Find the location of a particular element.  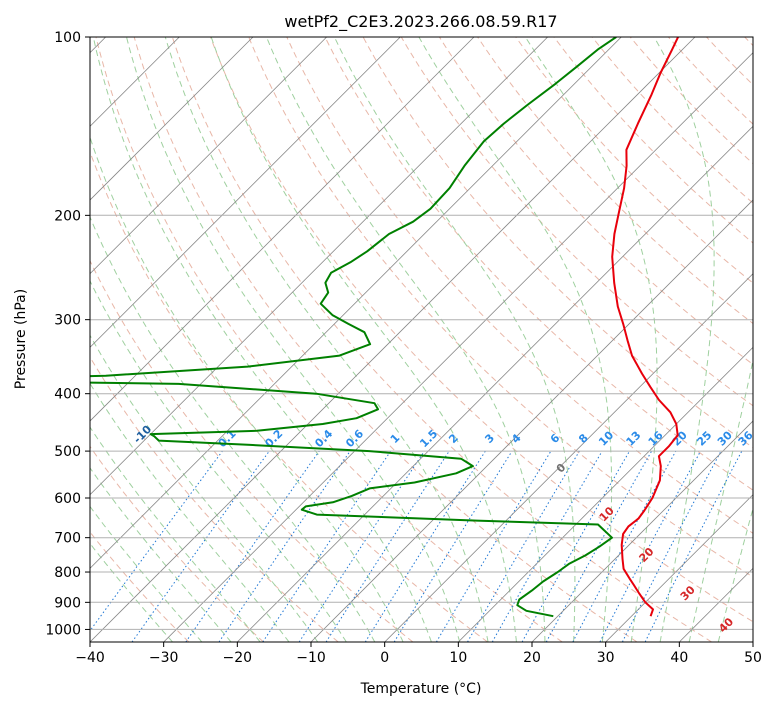

y-axis-ticks: 100 200 300 400 500 600 700 800 900 1000 is located at coordinates (67, 334).